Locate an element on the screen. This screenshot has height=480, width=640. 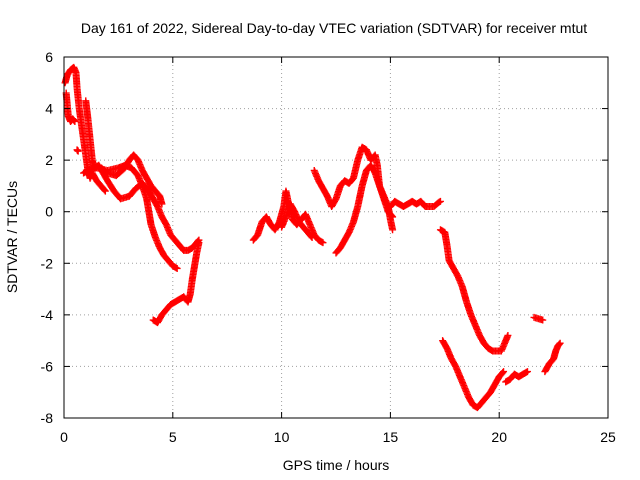
x-tick-label: 20 is located at coordinates (499, 437).